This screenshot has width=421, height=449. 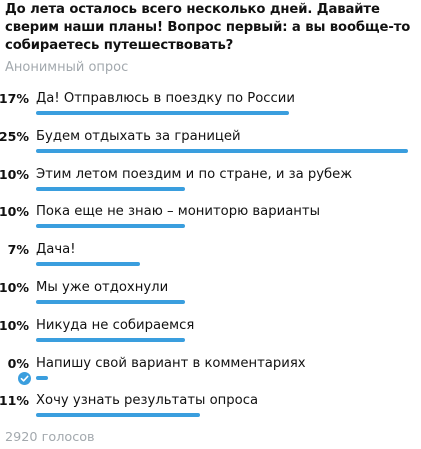 I want to click on poll-option: 10% Пока еще не знаю – мониторю варианты, so click(x=210, y=223).